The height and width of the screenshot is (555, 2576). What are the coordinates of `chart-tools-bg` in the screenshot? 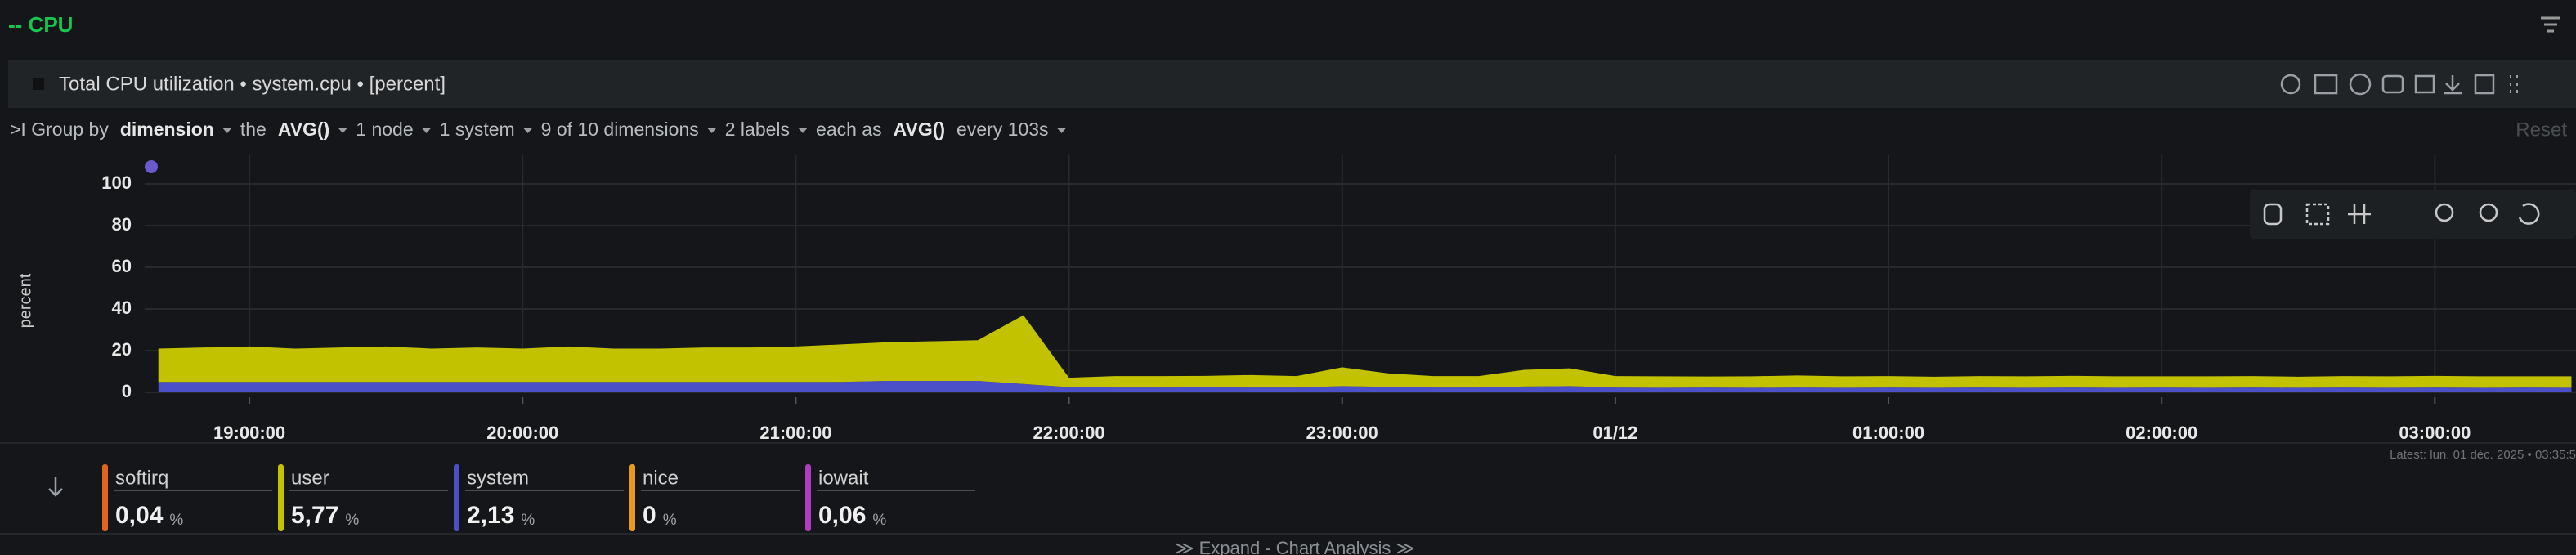 It's located at (2413, 214).